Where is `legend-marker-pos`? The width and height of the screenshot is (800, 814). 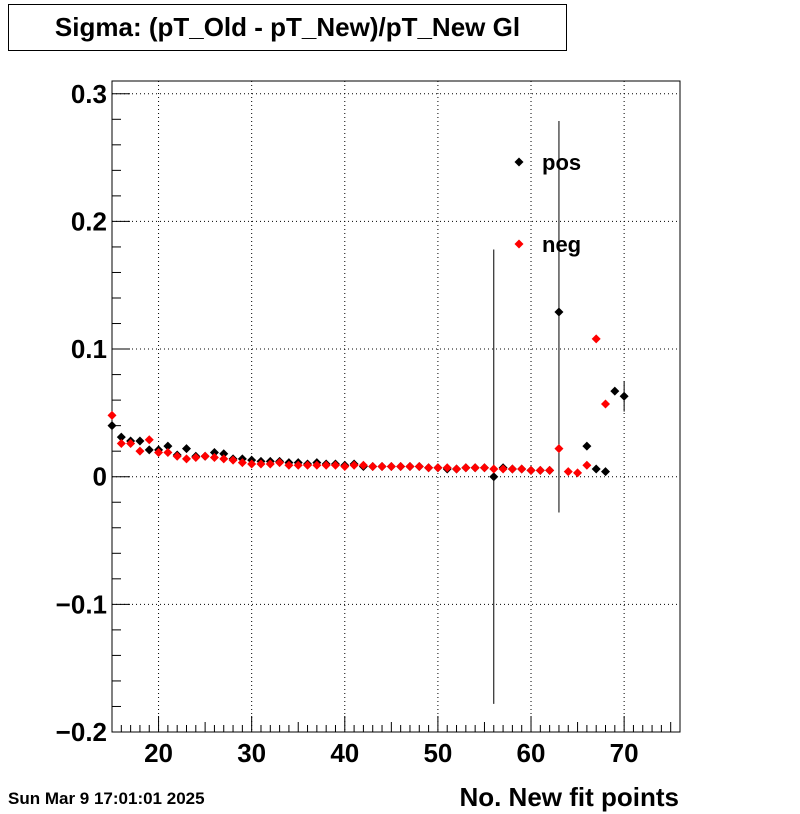
legend-marker-pos is located at coordinates (519, 162).